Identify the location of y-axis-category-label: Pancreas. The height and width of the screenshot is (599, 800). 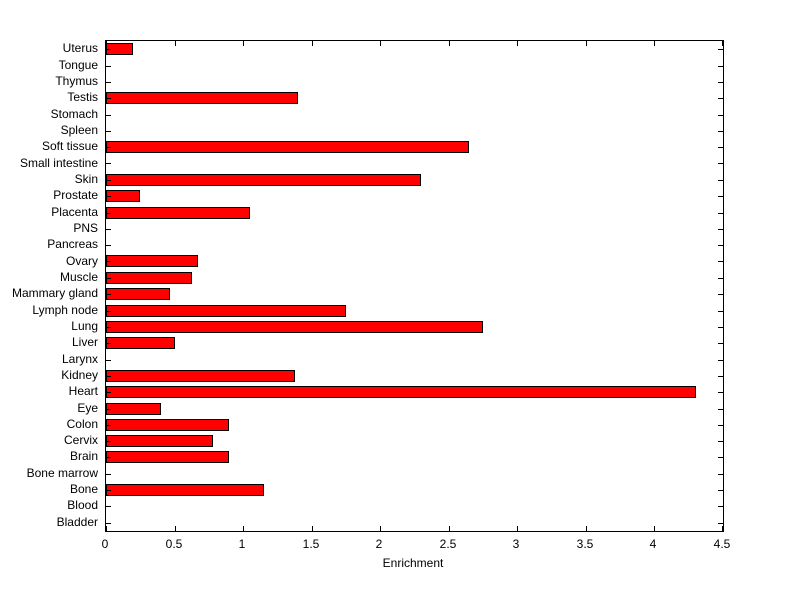
(72, 244).